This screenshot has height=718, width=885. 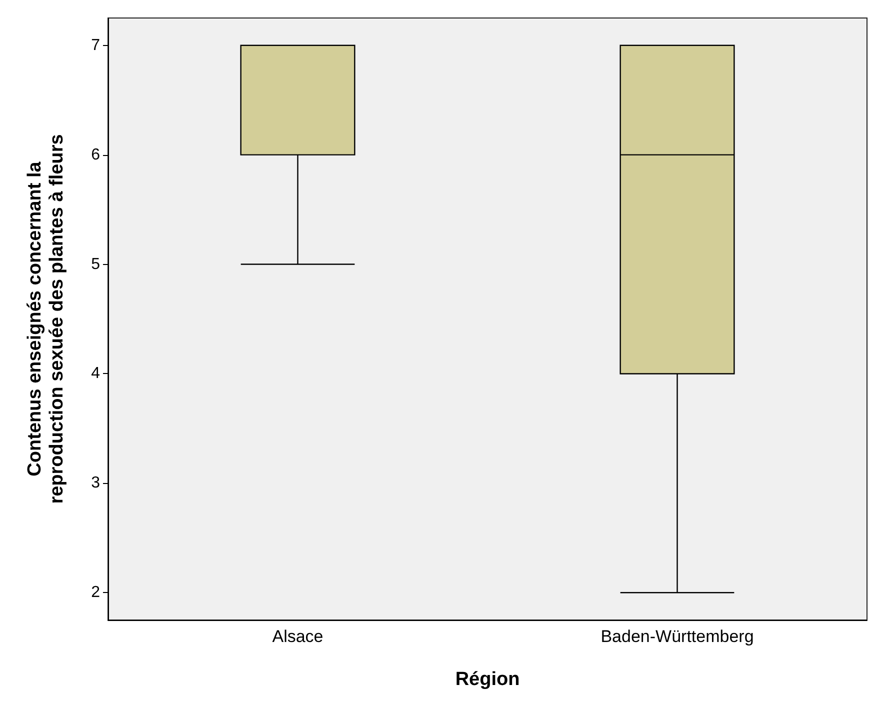 What do you see at coordinates (95, 373) in the screenshot?
I see `y-tick-label: 4` at bounding box center [95, 373].